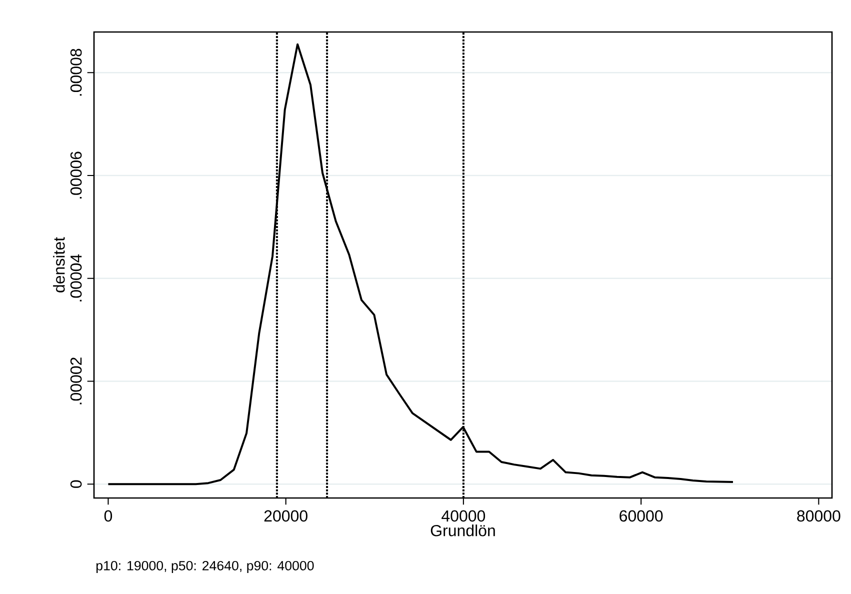  What do you see at coordinates (205, 567) in the screenshot?
I see `text: p10: 19000, p50: 24640, p90: 40000` at bounding box center [205, 567].